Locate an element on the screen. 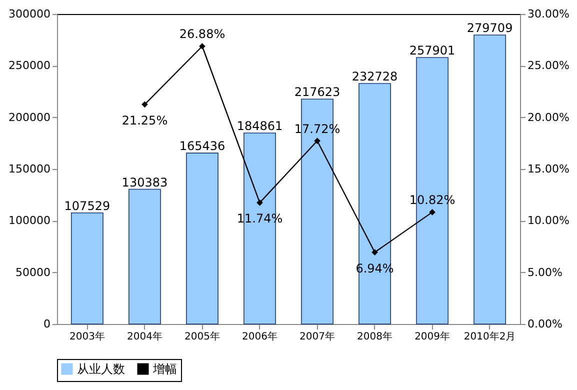 This screenshot has height=390, width=577. y-tick-label: 100000 is located at coordinates (29, 221).